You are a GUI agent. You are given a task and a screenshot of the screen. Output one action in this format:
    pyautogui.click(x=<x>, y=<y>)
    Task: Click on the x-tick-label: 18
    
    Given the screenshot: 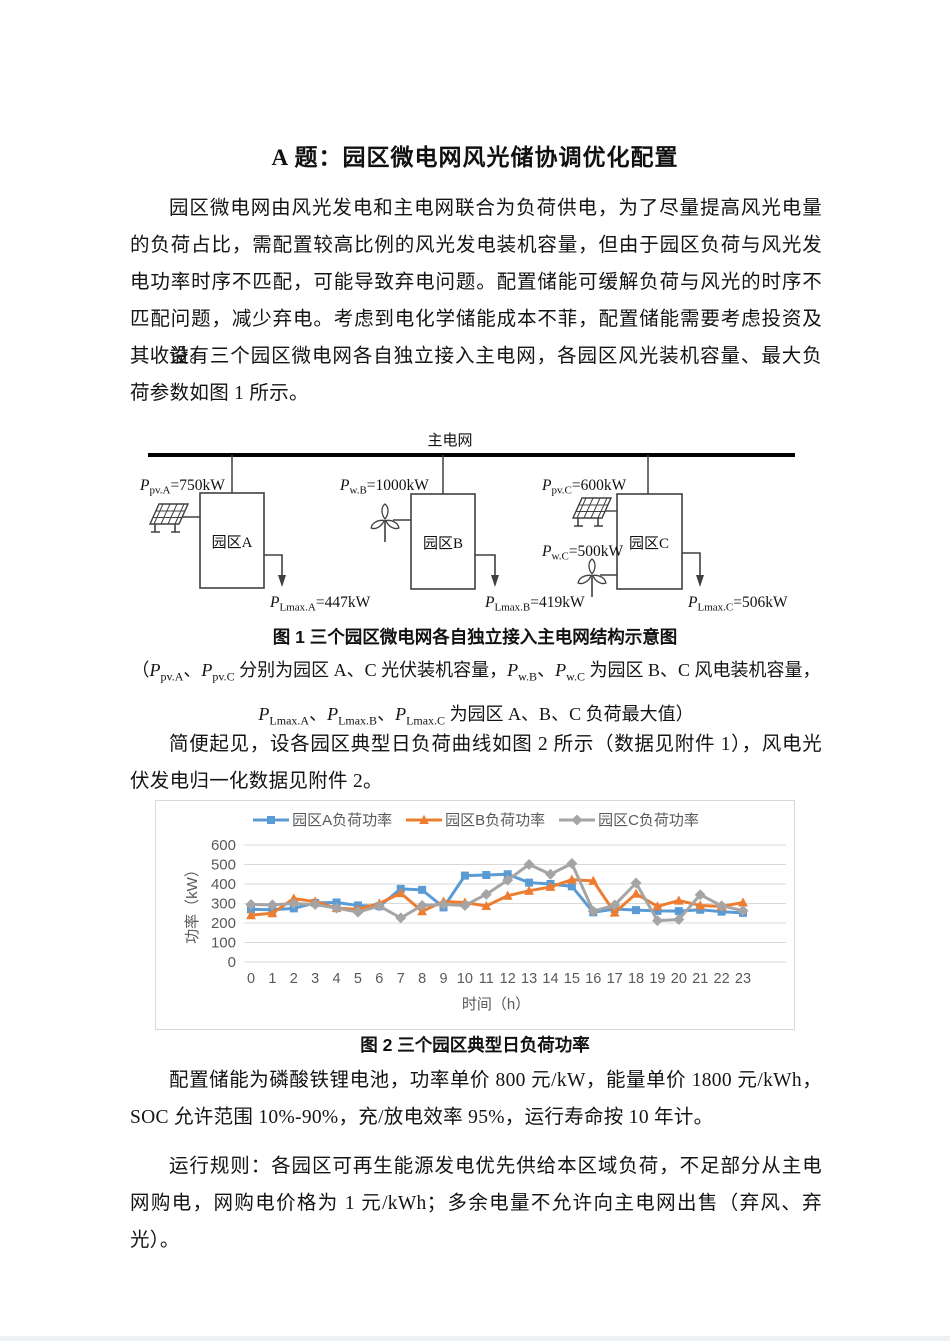 What is the action you would take?
    pyautogui.click(x=636, y=979)
    